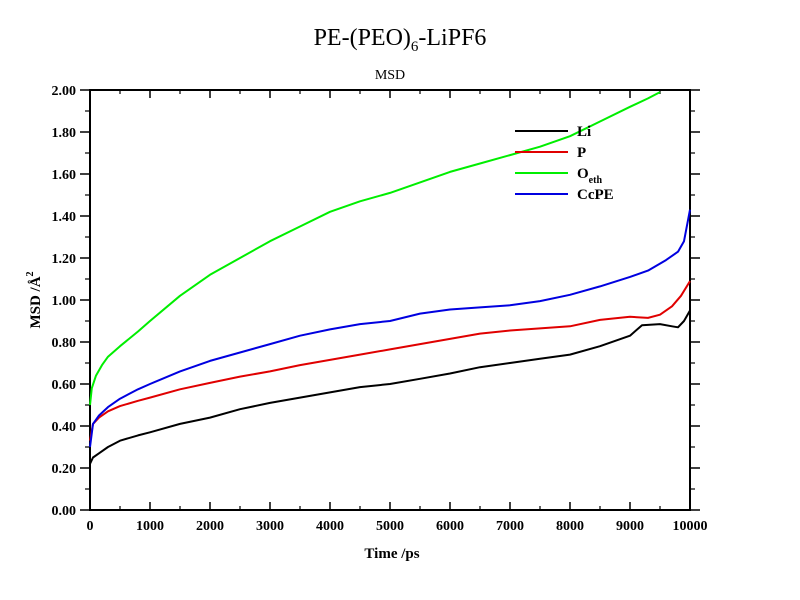  I want to click on y-tick-label: 1.00, so click(64, 301).